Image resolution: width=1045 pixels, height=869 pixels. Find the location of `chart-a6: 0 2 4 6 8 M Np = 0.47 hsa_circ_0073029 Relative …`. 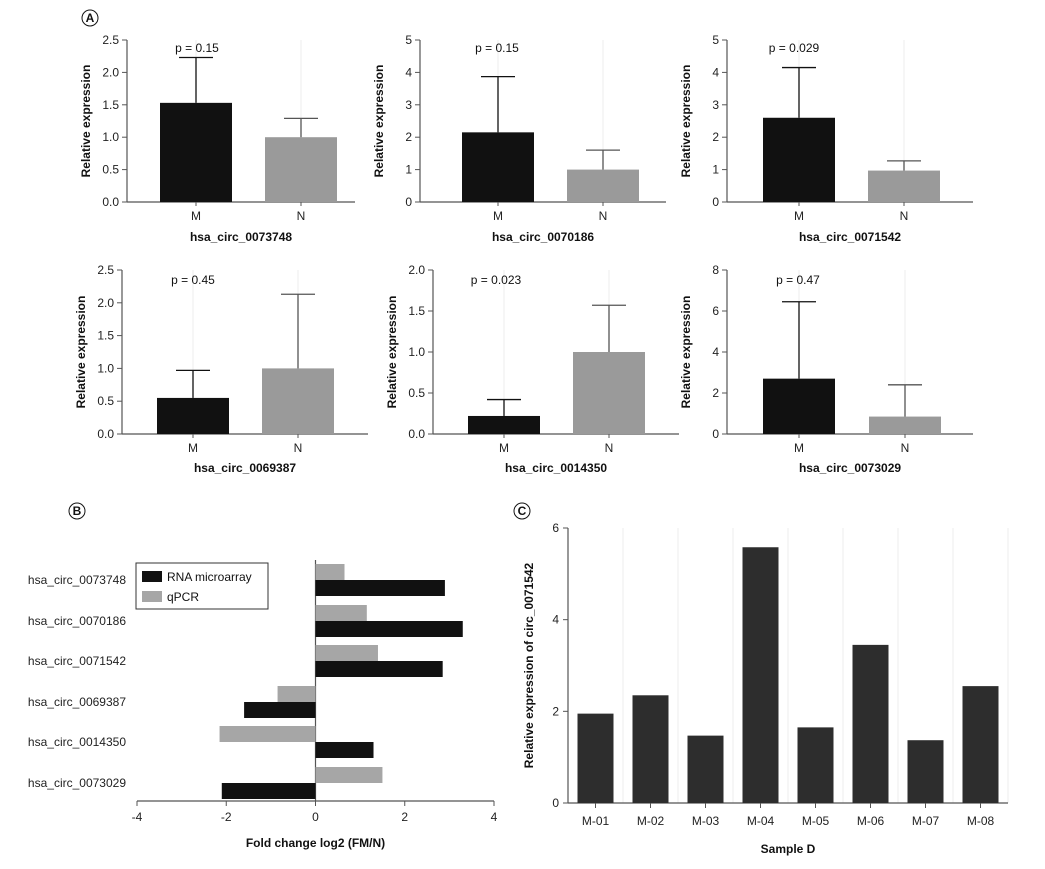

chart-a6: 0 2 4 6 8 M Np = 0.47 hsa_circ_0073029 Relative … is located at coordinates (826, 369).